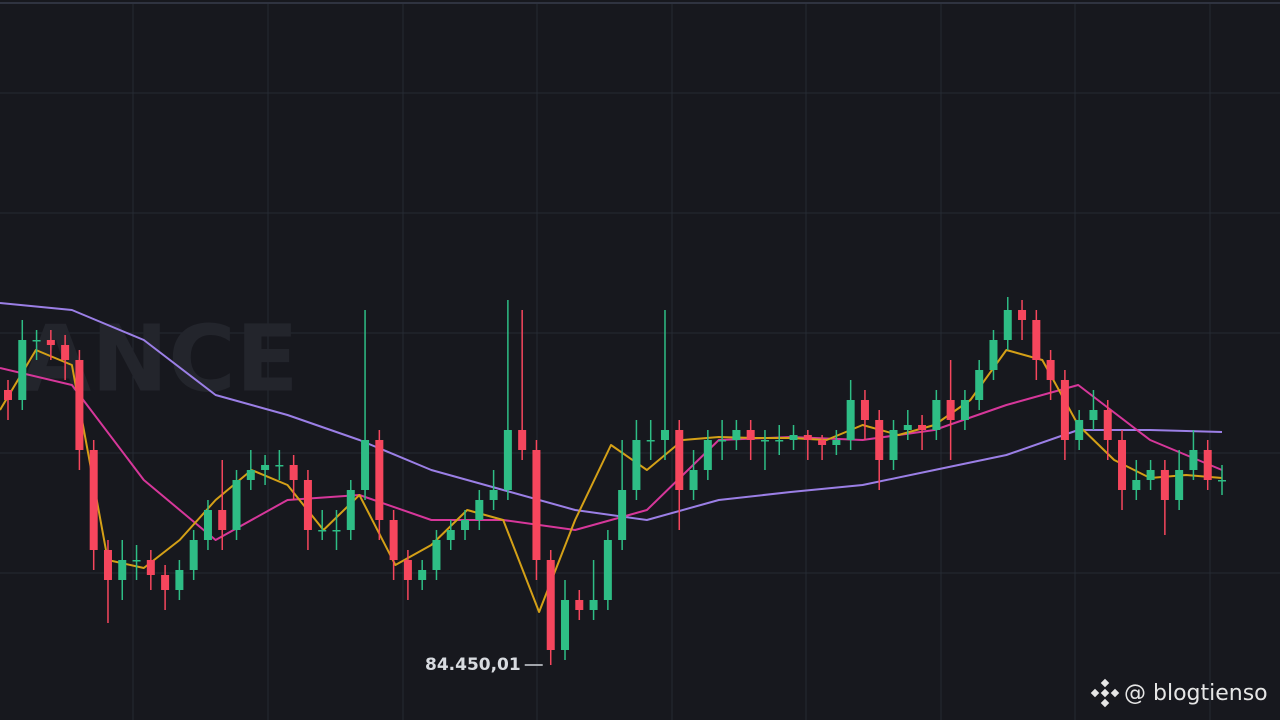 This screenshot has height=720, width=1280. I want to click on footer-text: @ blogtienso, so click(1196, 693).